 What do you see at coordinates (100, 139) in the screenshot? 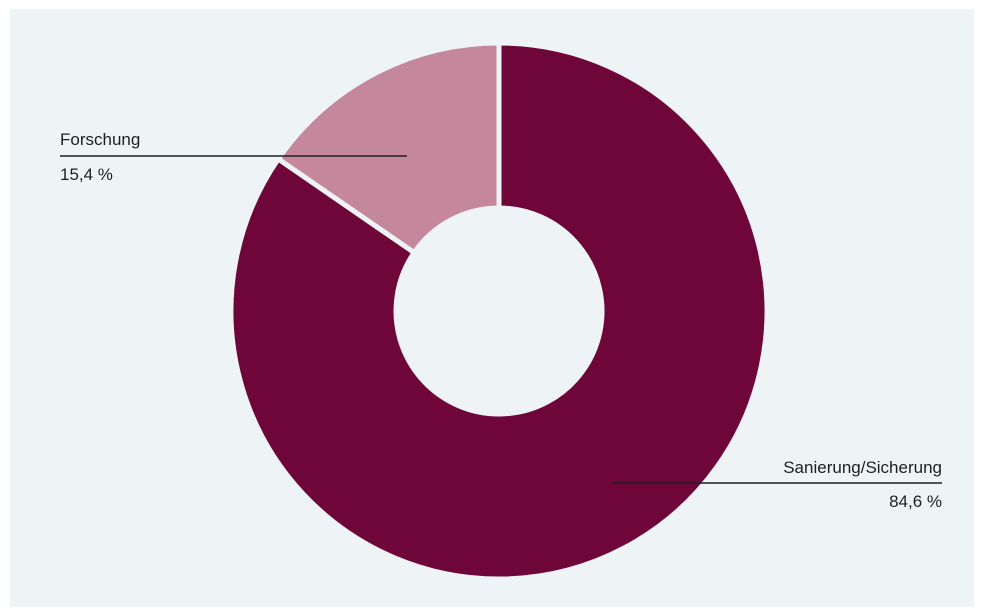
I see `slice-label-forschung: Forschung` at bounding box center [100, 139].